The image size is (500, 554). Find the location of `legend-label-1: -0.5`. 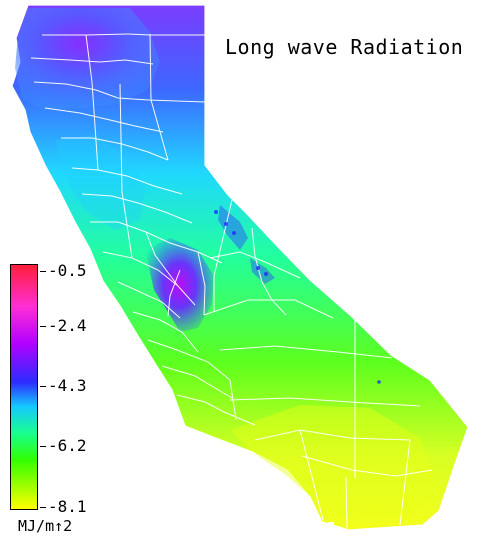

legend-label-1: -0.5 is located at coordinates (67, 270).